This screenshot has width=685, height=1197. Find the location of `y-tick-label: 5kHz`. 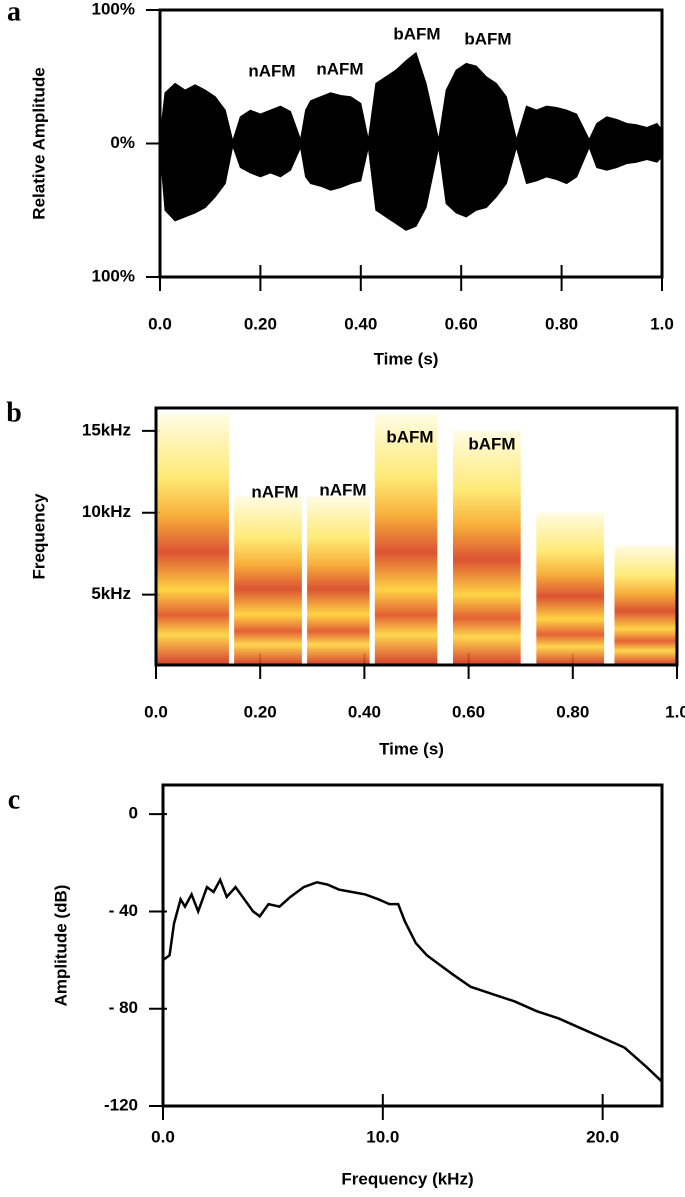

y-tick-label: 5kHz is located at coordinates (111, 593).